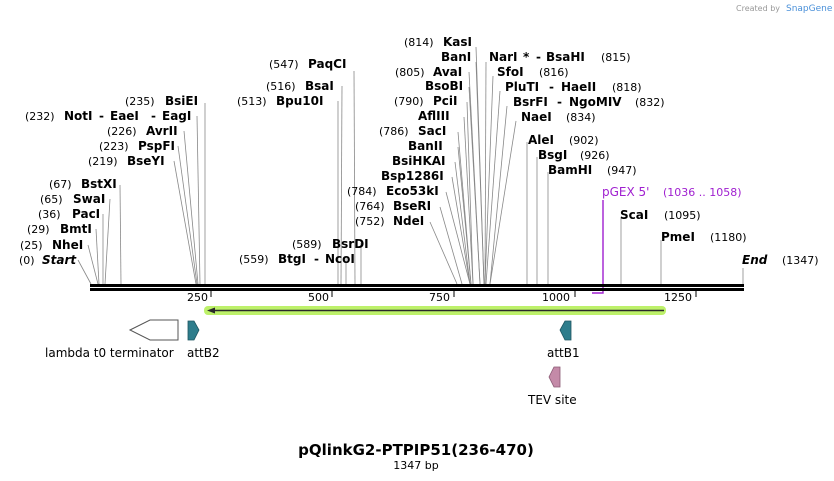 The width and height of the screenshot is (834, 481). What do you see at coordinates (556, 297) in the screenshot?
I see `ruler-label-1000: 1000` at bounding box center [556, 297].